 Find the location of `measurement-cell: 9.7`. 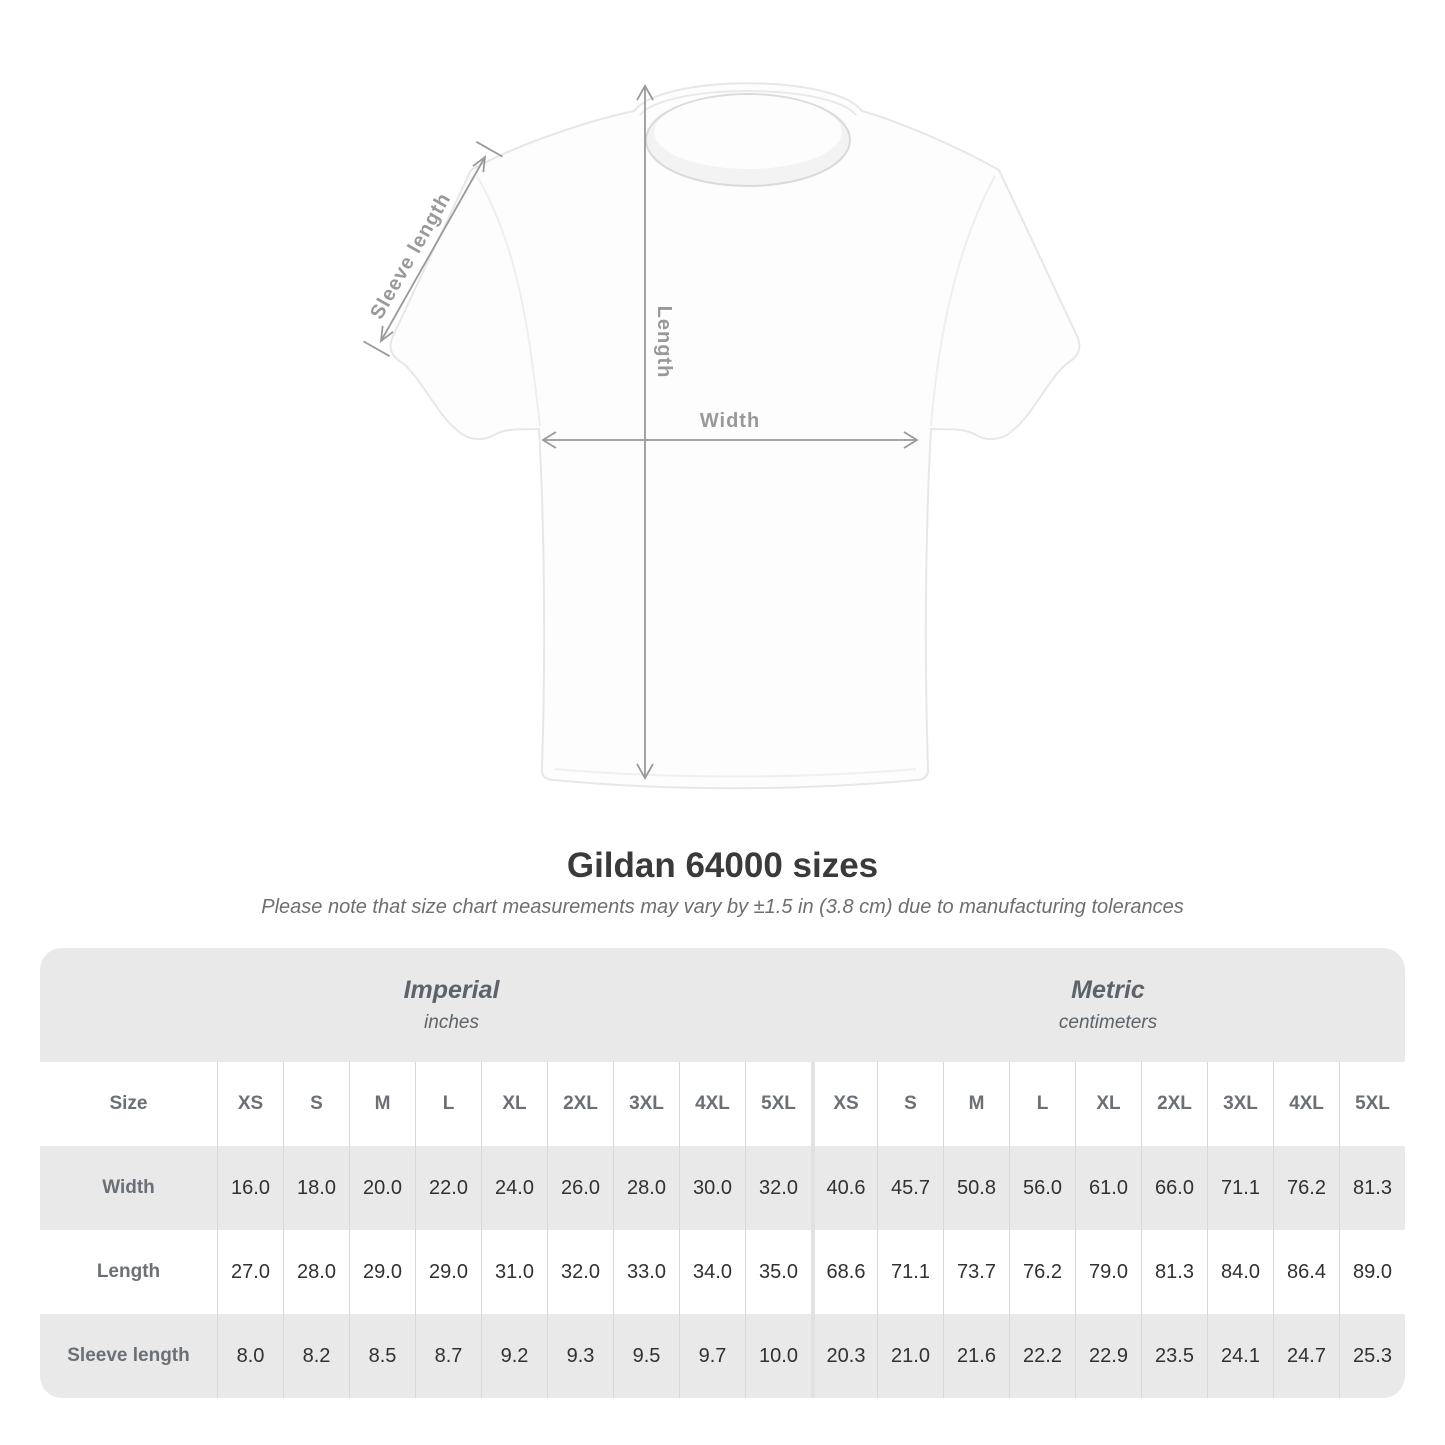

measurement-cell: 9.7 is located at coordinates (712, 1356).